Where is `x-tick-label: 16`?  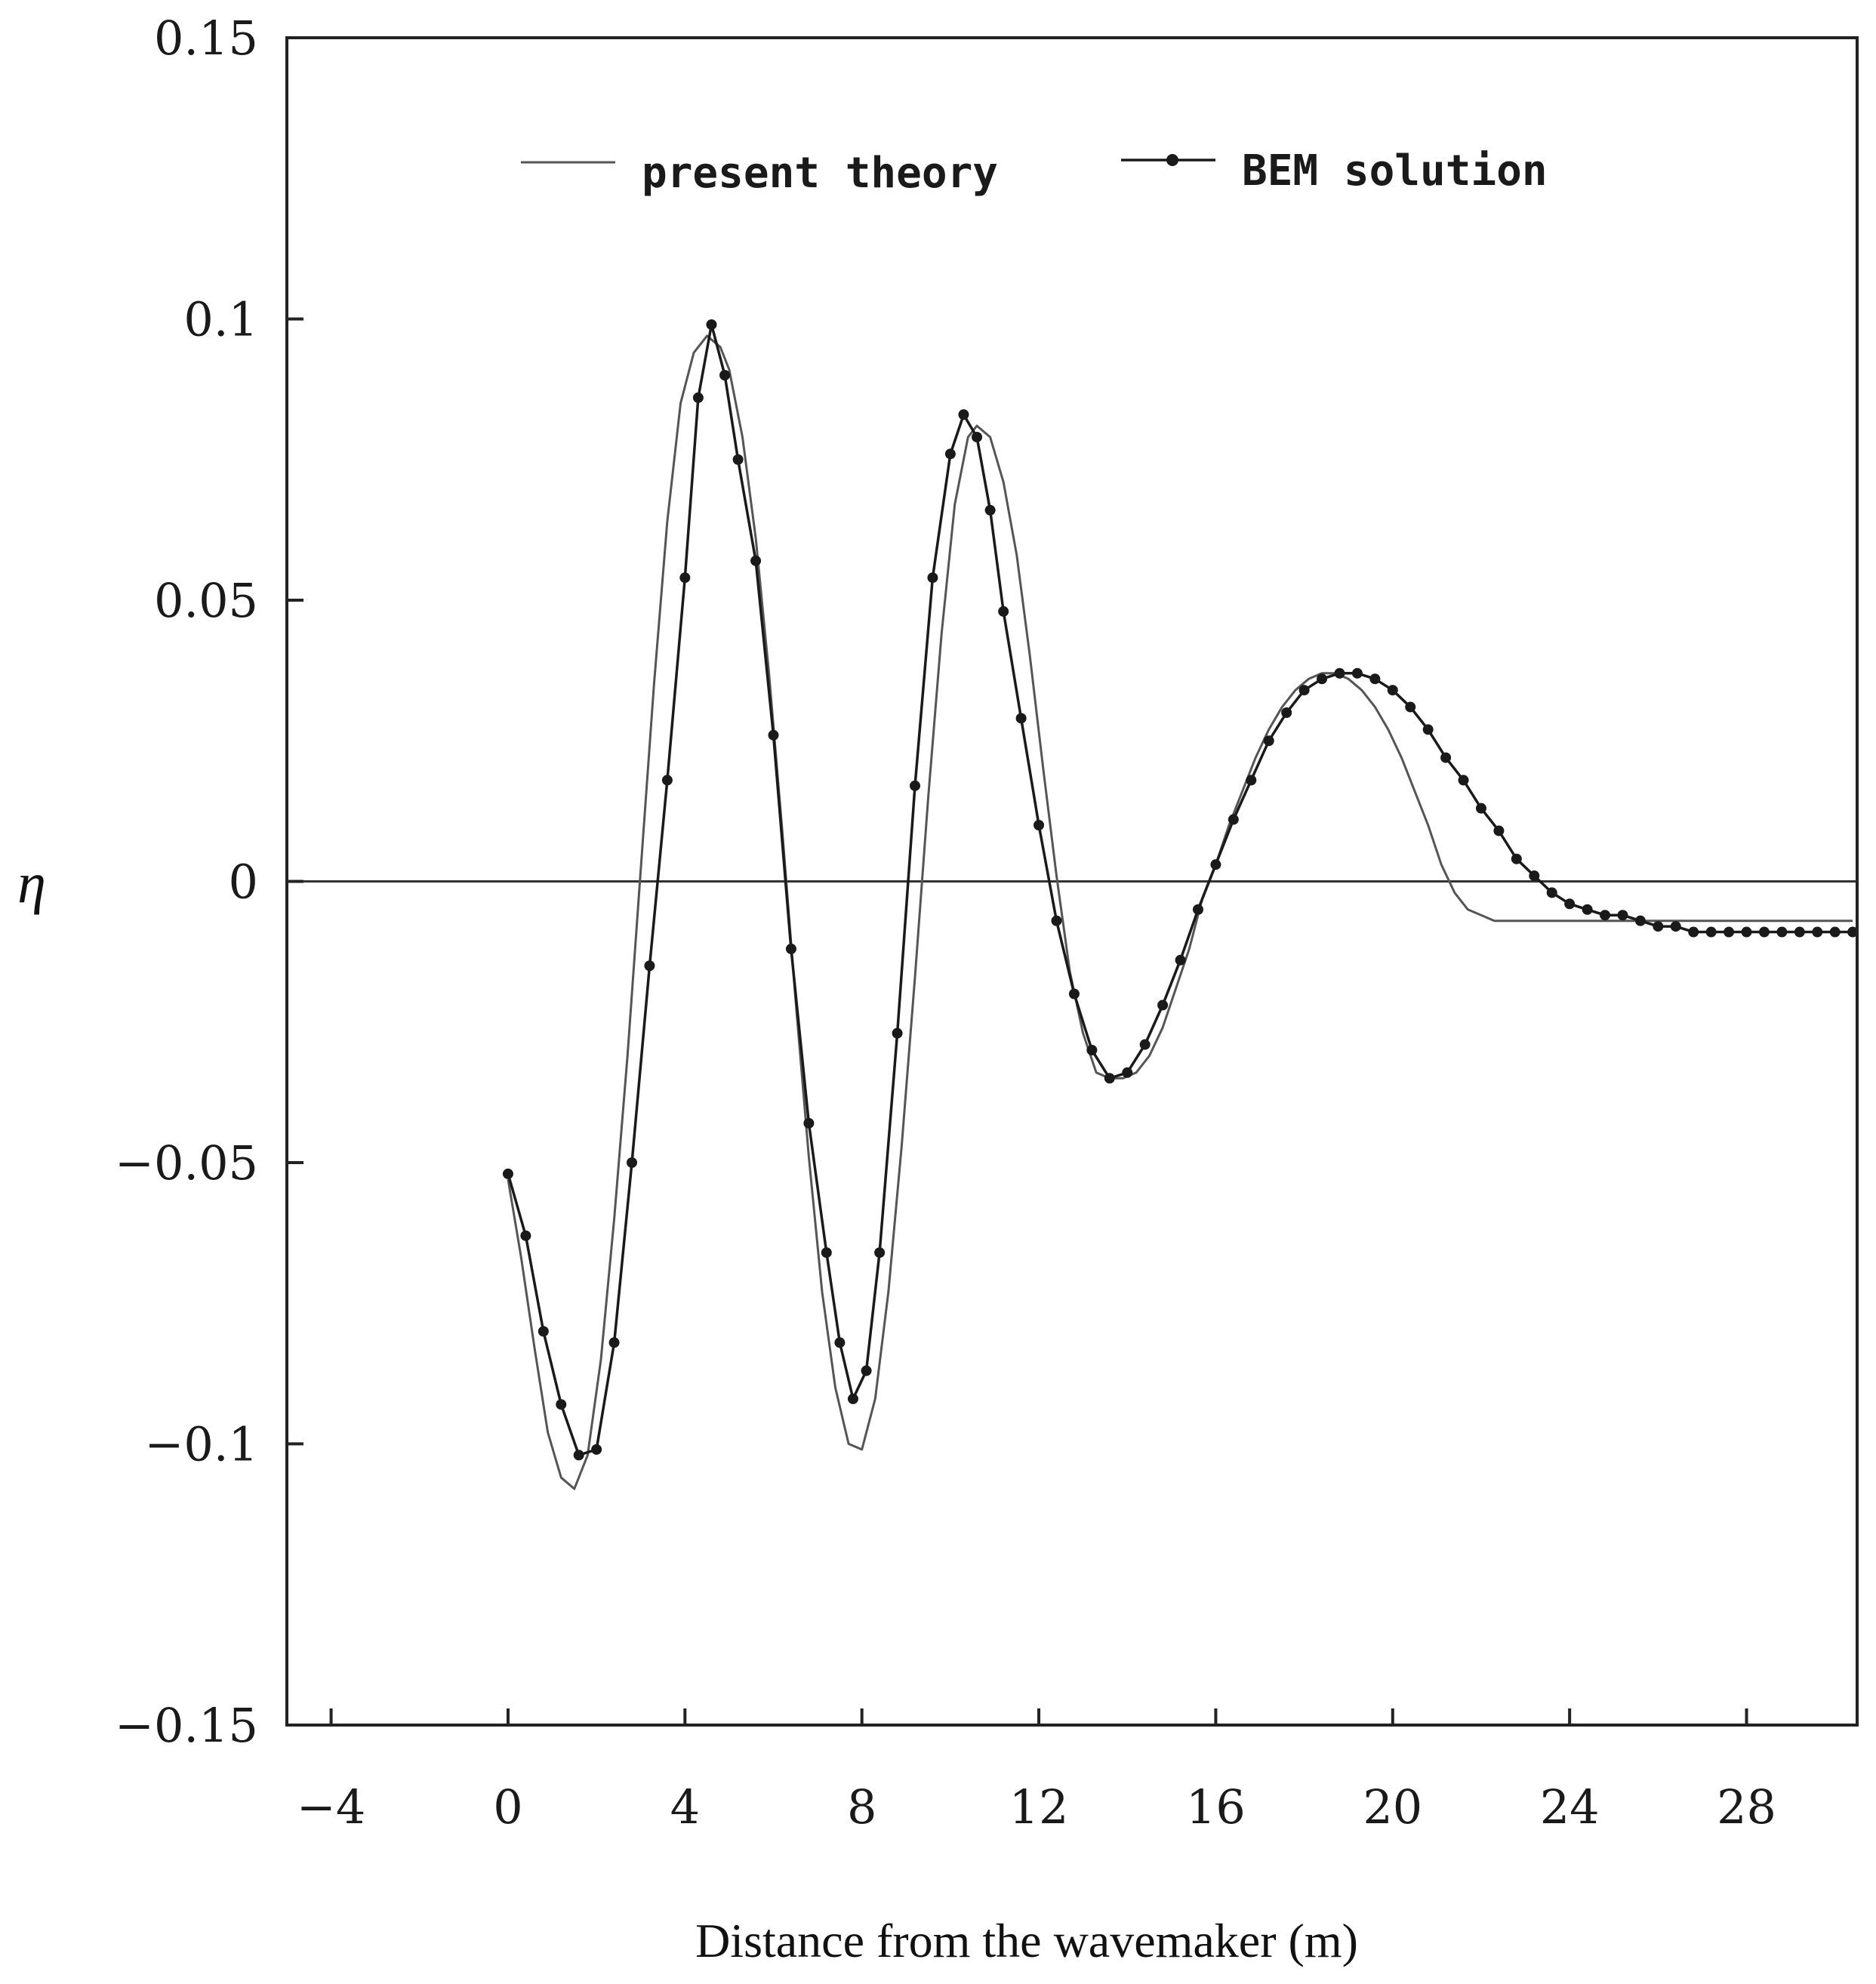 x-tick-label: 16 is located at coordinates (1216, 1807).